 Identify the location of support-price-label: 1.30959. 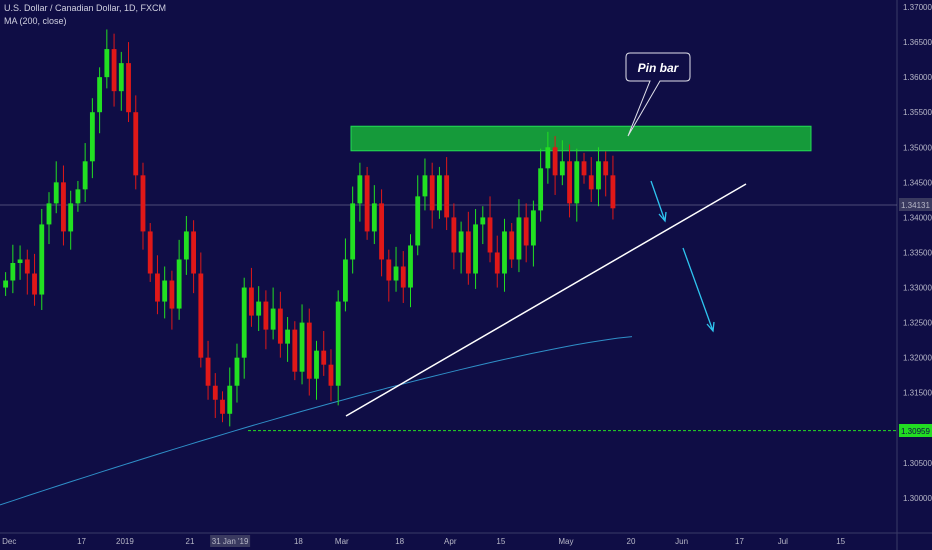
(915, 431).